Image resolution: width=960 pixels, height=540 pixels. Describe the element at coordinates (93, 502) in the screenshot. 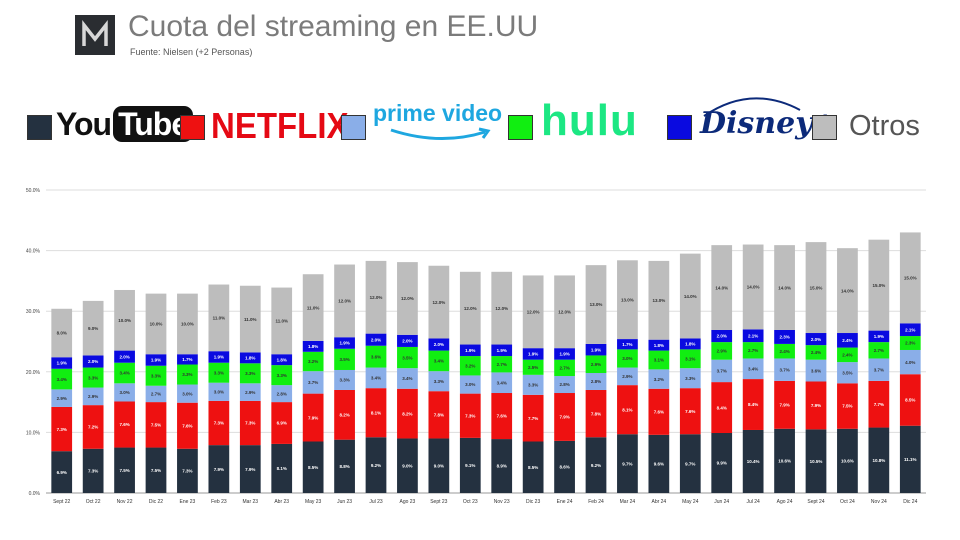

I see `x-tick-label: Oct 22` at that location.